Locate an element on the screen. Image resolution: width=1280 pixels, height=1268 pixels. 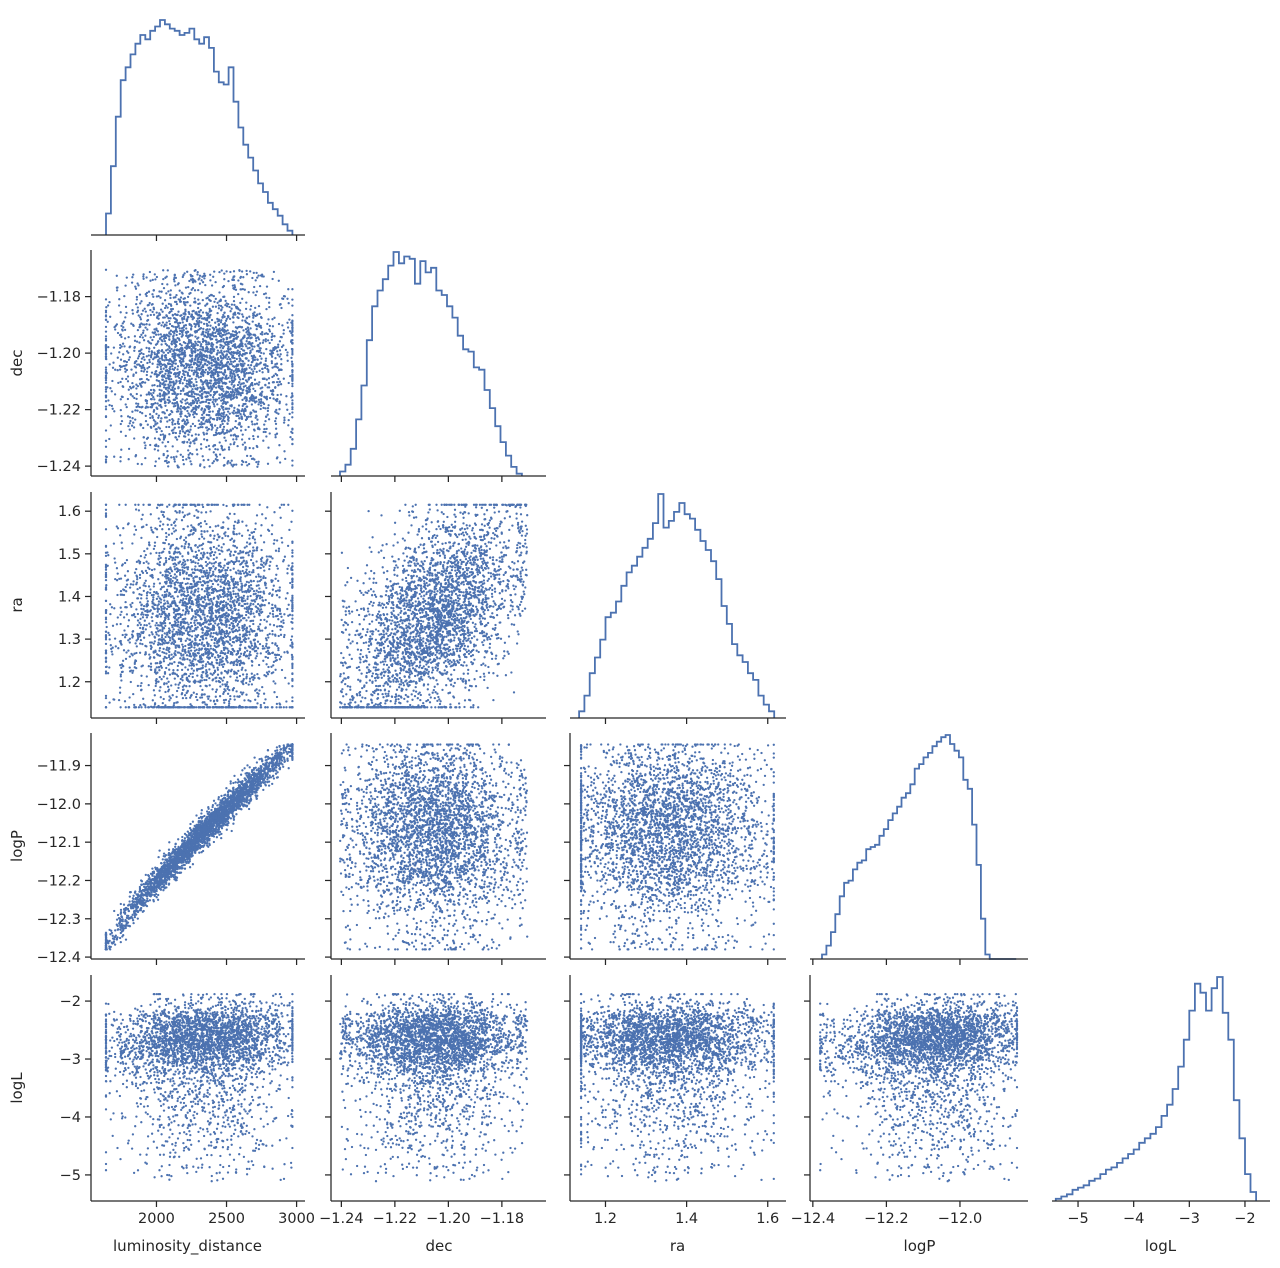
panel-luminosity_distance-vs-luminosity_distance is located at coordinates (198, 130).